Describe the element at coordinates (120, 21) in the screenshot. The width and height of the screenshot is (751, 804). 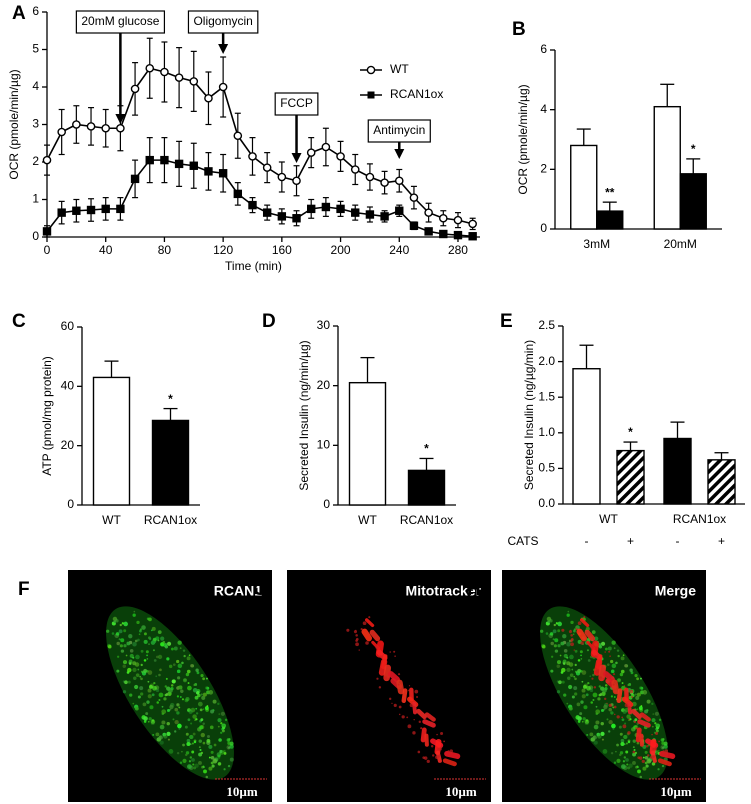
I see `annotation-label: 20mM glucose` at that location.